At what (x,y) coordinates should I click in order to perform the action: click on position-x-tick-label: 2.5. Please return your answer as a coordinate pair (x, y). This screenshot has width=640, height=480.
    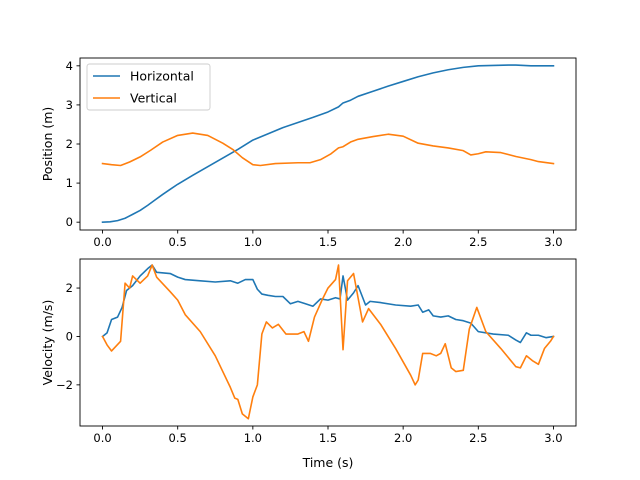
    Looking at the image, I should click on (478, 242).